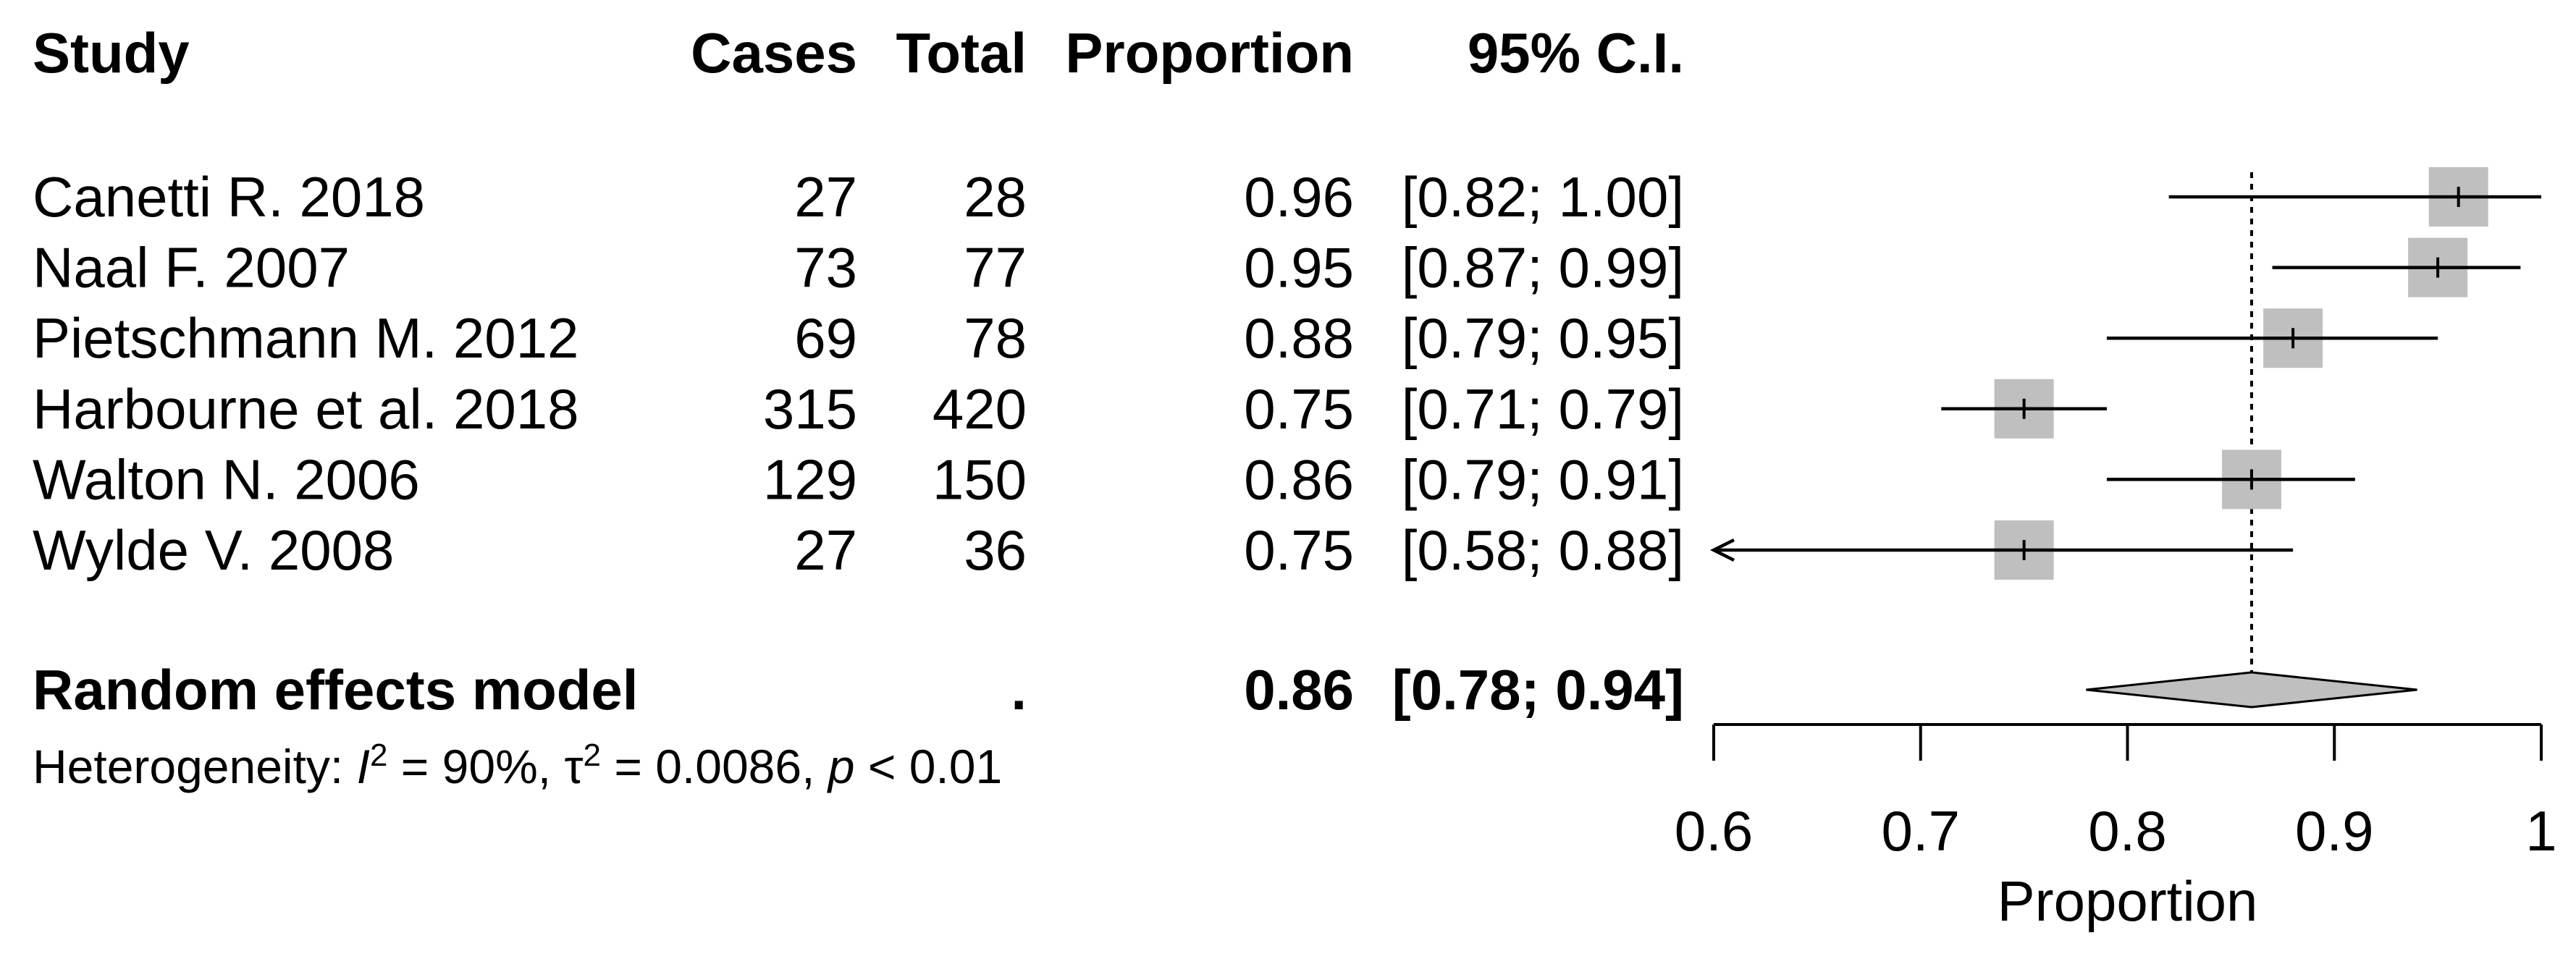  I want to click on proportion: 0.86, so click(1299, 479).